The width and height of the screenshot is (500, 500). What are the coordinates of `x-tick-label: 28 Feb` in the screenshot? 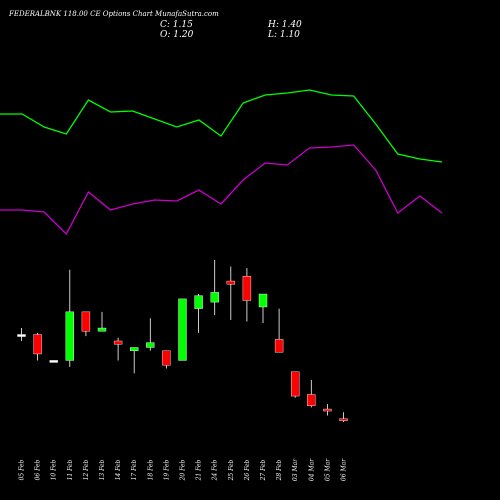 It's located at (279, 470).